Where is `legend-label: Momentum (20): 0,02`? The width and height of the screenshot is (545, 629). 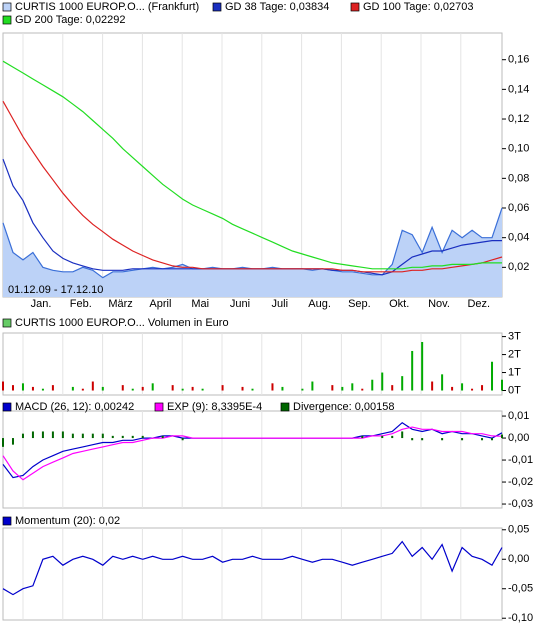 legend-label: Momentum (20): 0,02 is located at coordinates (67, 521).